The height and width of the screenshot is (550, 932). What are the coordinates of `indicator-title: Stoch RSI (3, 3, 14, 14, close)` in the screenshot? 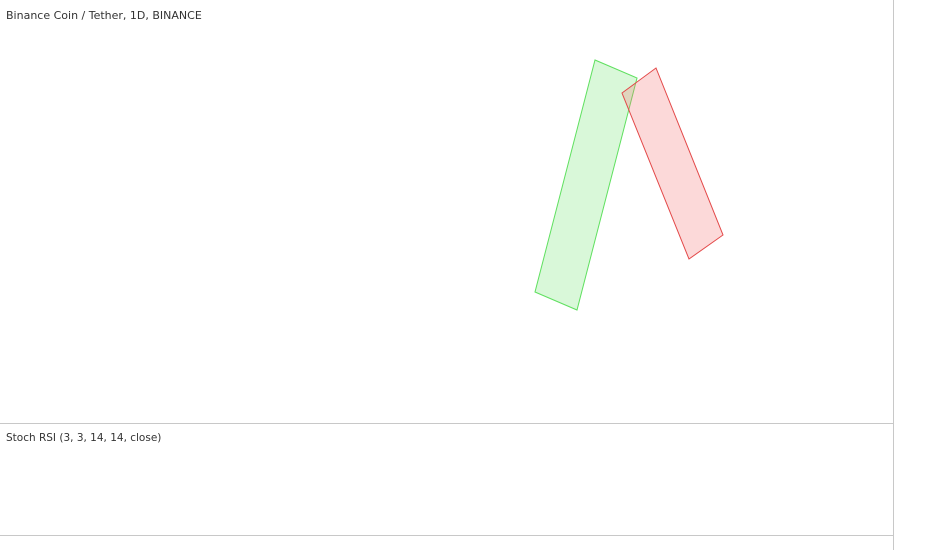 It's located at (83, 438).